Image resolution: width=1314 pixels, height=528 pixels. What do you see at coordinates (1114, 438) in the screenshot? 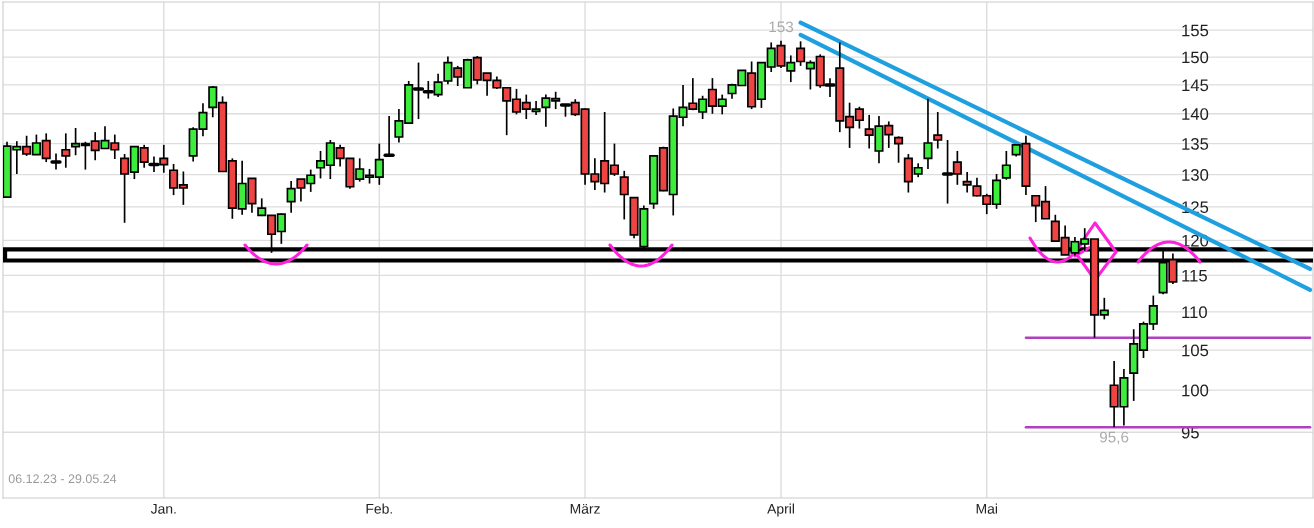
I see `annotation: 95,6` at bounding box center [1114, 438].